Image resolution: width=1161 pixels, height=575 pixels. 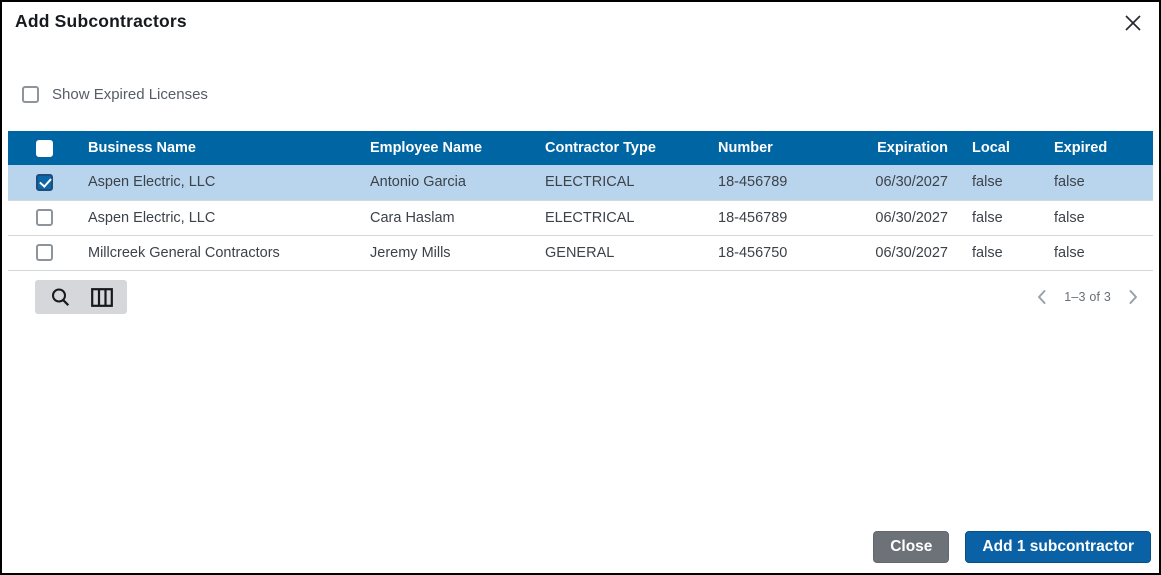 What do you see at coordinates (426, 148) in the screenshot?
I see `column-header-employee-name: Employee Name` at bounding box center [426, 148].